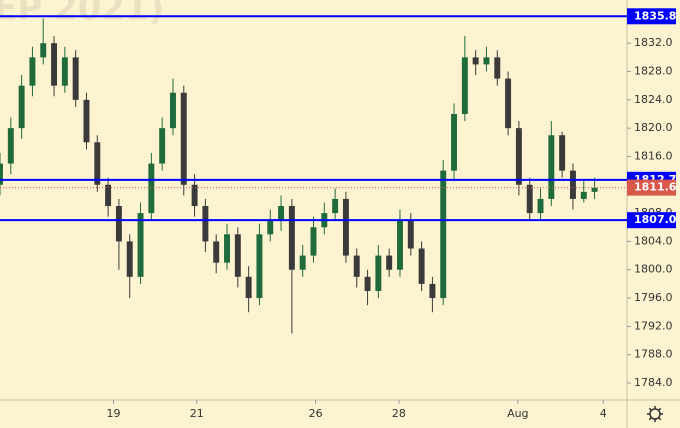  What do you see at coordinates (655, 187) in the screenshot?
I see `last-price-label: 1811.6` at bounding box center [655, 187].